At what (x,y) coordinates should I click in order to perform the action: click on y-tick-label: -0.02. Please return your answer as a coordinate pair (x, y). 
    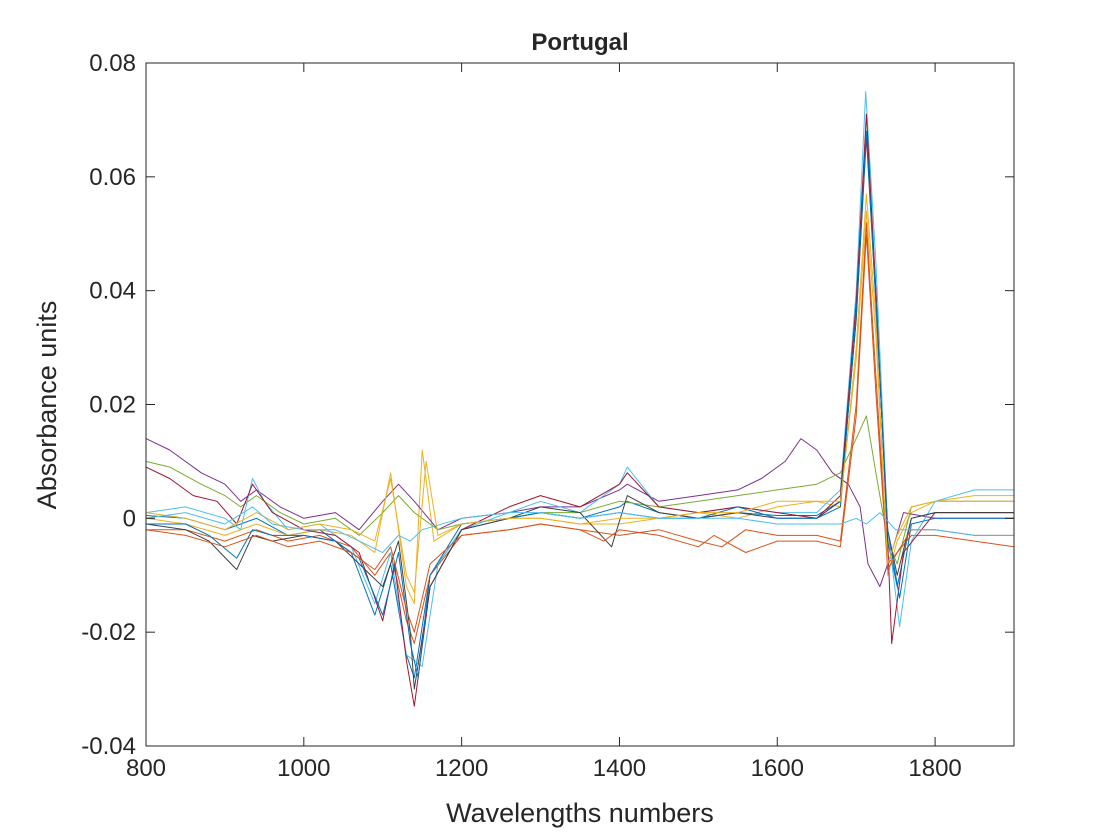
    Looking at the image, I should click on (108, 632).